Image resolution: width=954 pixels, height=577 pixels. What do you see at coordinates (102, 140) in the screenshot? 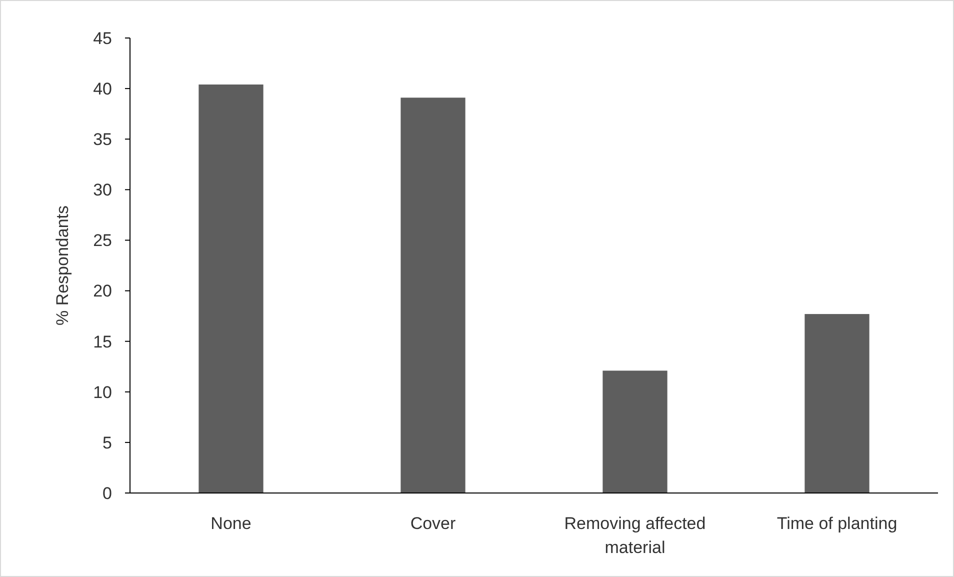
I see `y-tick-label: 35` at bounding box center [102, 140].